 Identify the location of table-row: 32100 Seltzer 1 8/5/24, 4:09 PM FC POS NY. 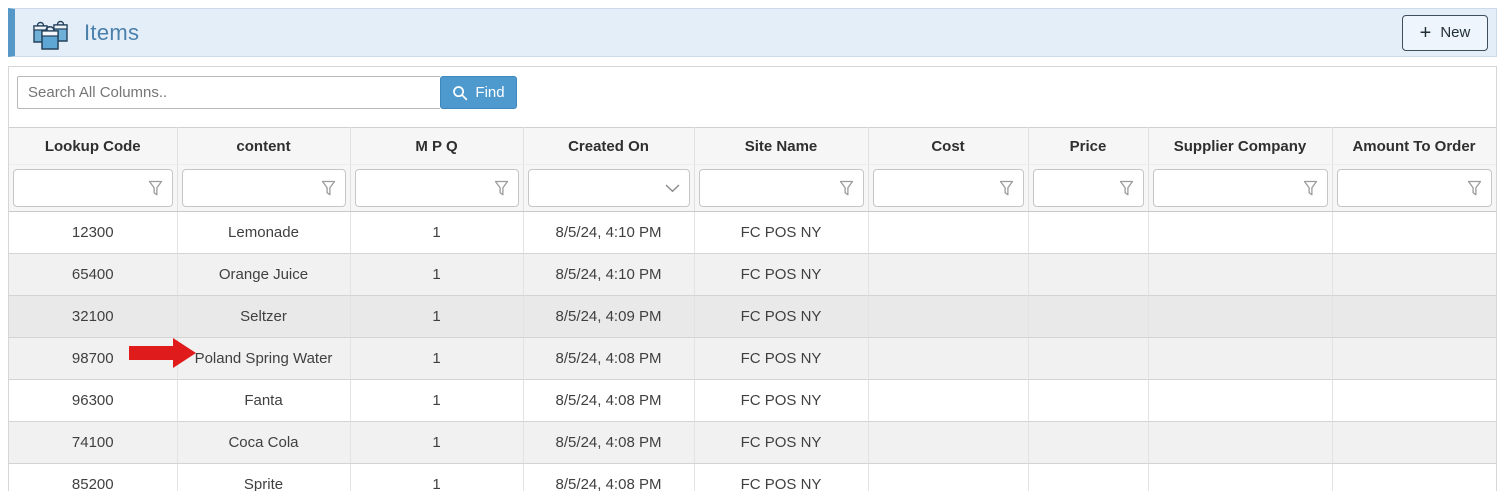
(752, 316).